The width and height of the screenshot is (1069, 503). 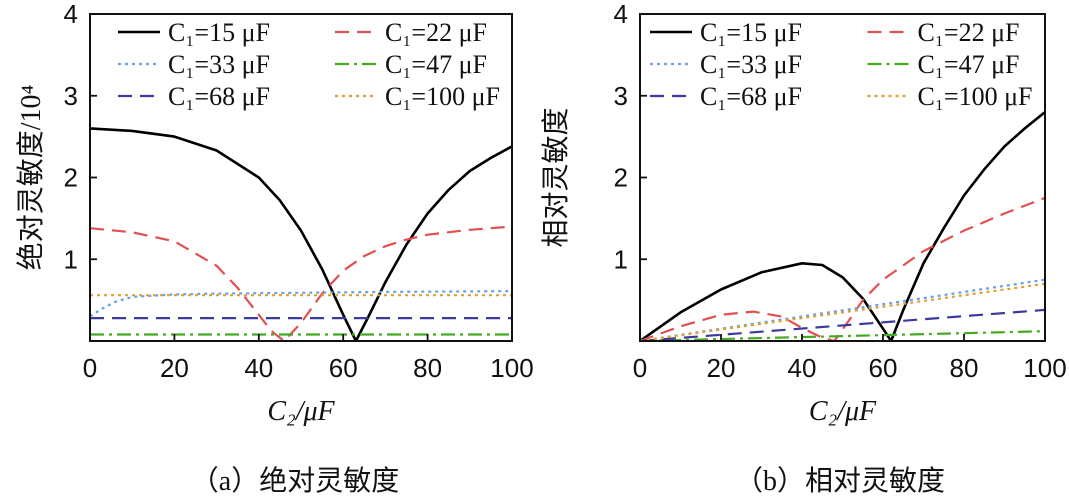 What do you see at coordinates (840, 481) in the screenshot?
I see `panel-caption: （b）相对灵敏度` at bounding box center [840, 481].